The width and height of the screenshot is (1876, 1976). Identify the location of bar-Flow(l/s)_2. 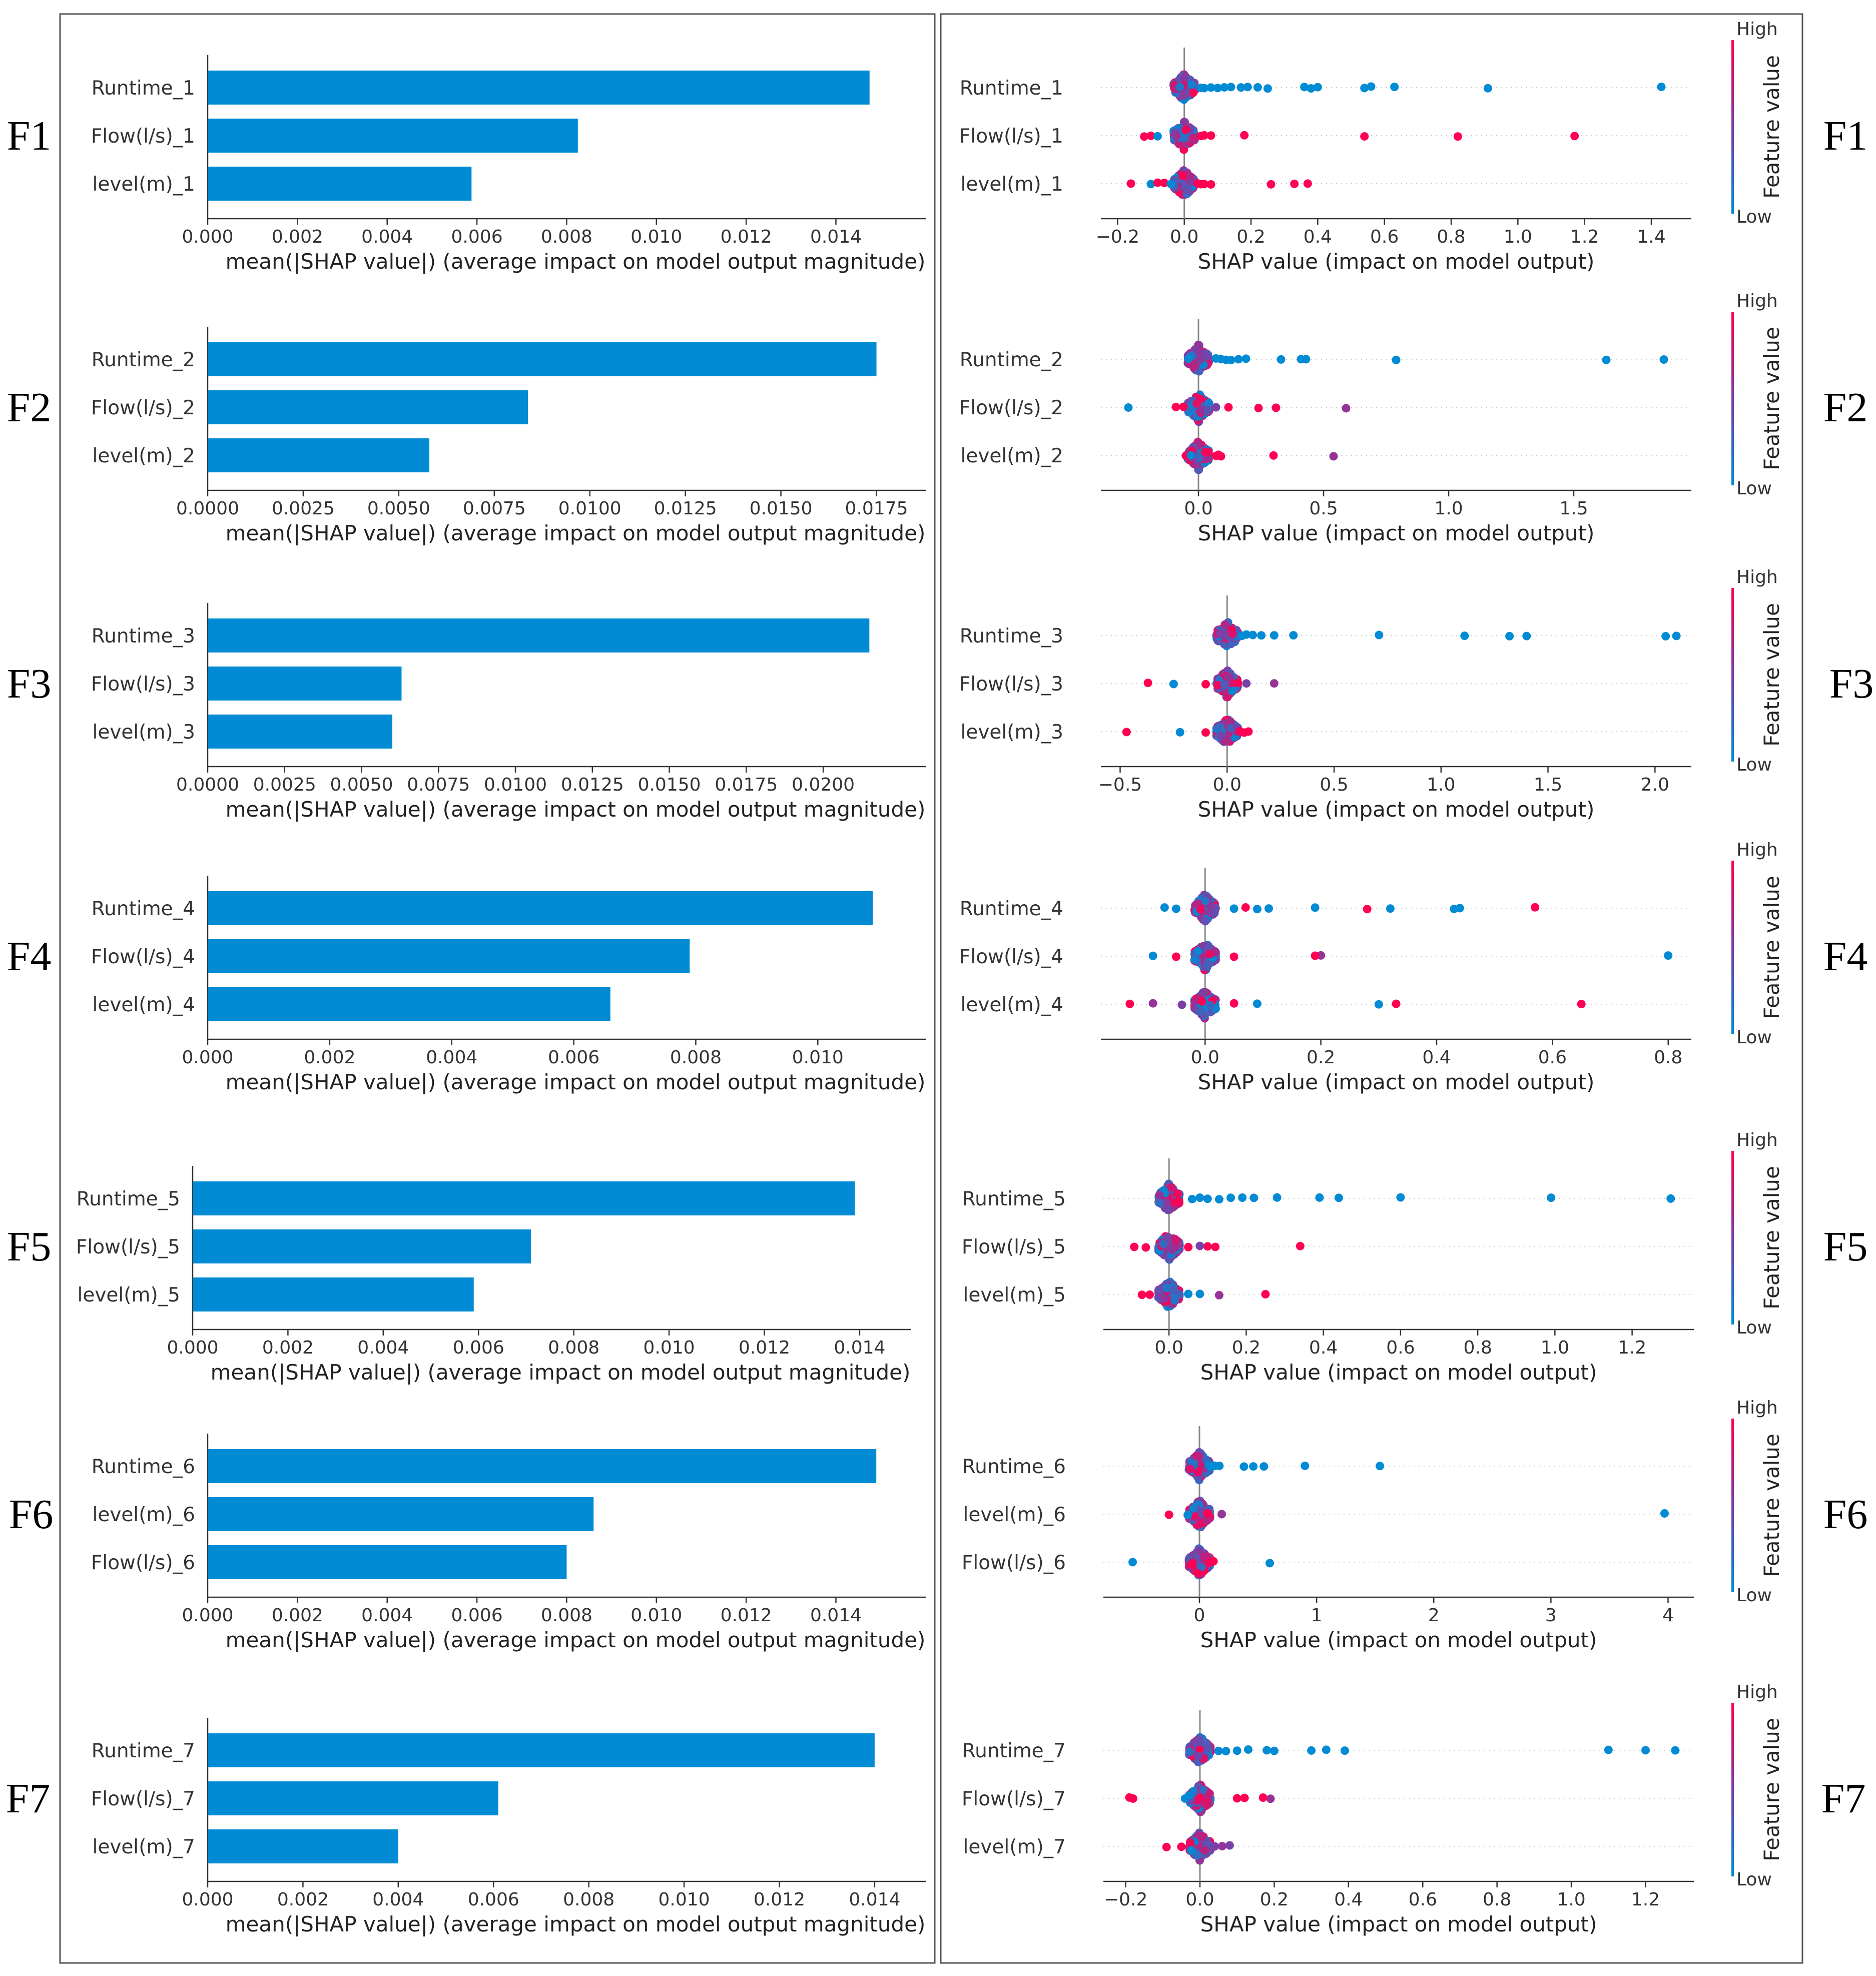
(368, 407).